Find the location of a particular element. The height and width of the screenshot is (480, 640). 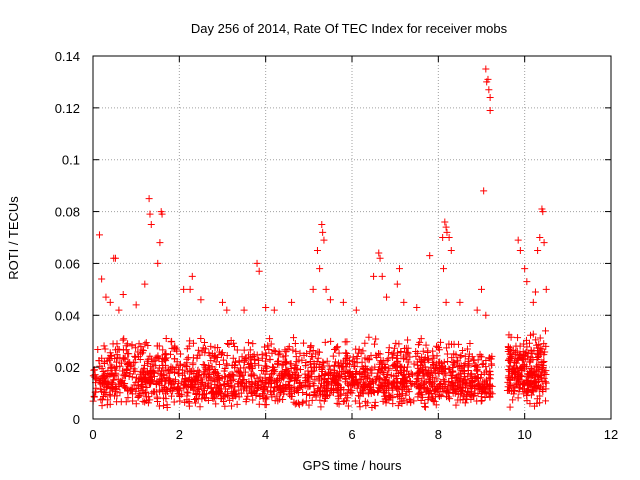

y-tick-label: 0.14 is located at coordinates (67, 56).